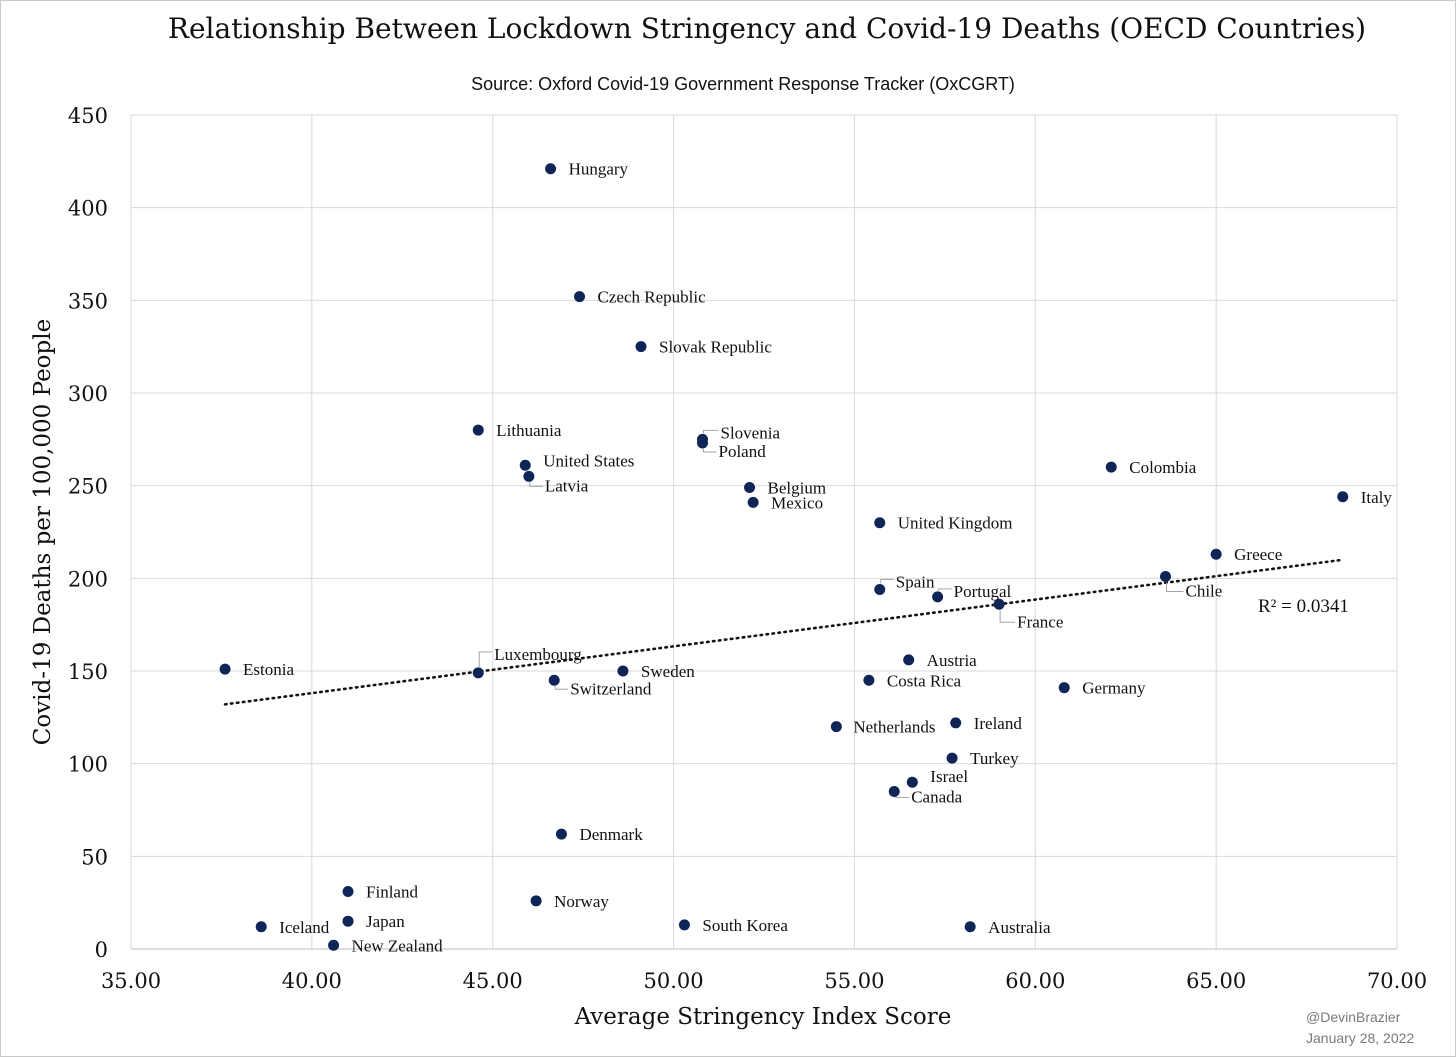  I want to click on point-chile, so click(1166, 576).